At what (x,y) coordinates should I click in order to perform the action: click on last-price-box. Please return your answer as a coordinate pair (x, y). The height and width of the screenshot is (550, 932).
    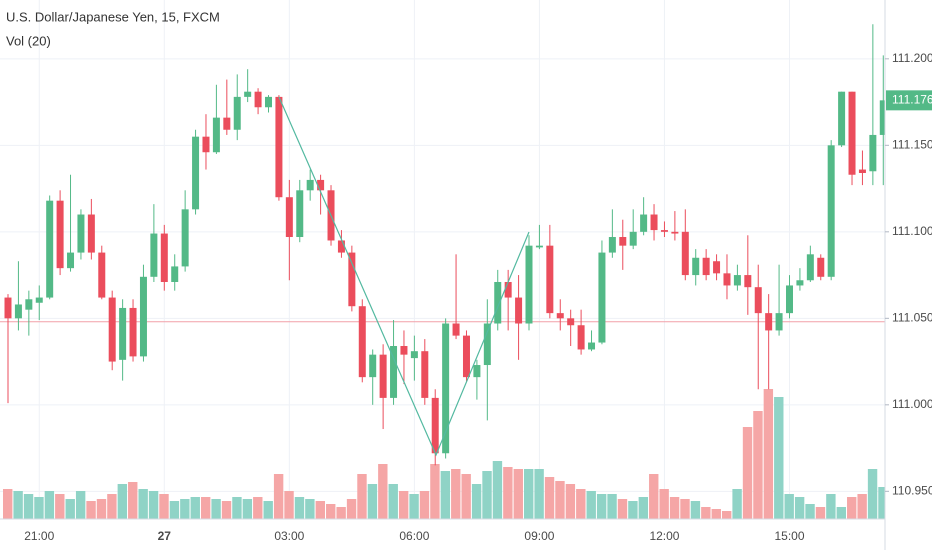
    Looking at the image, I should click on (909, 100).